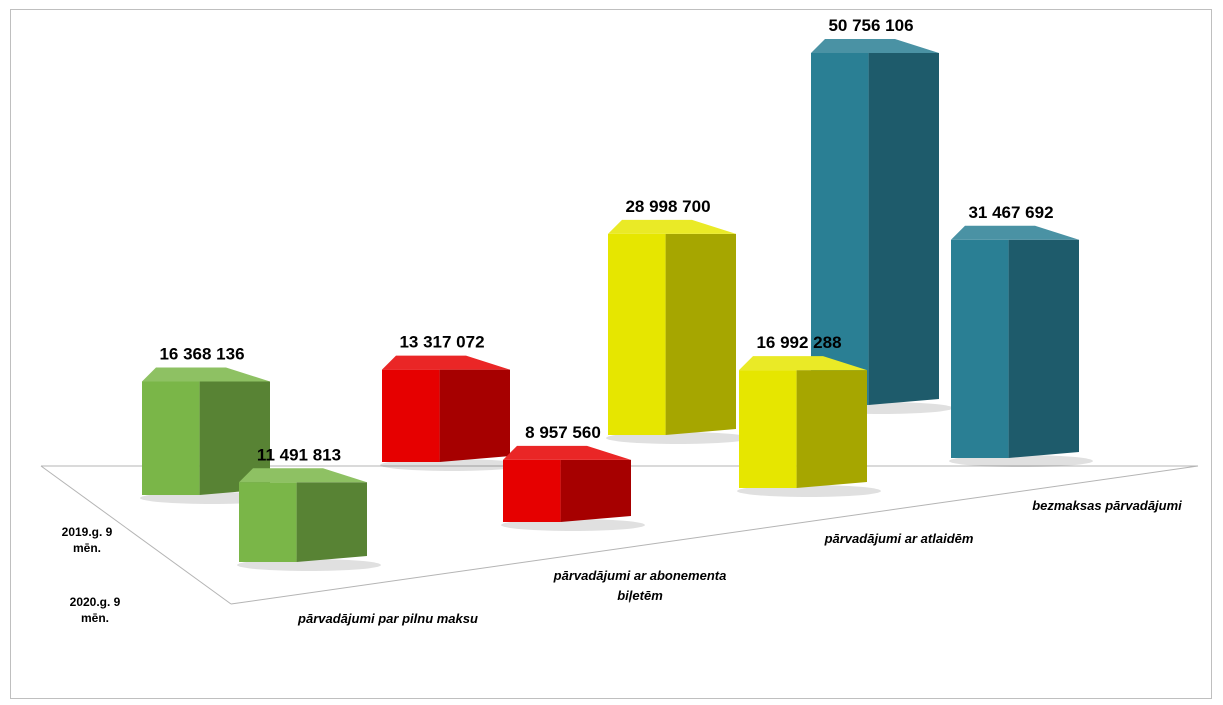 The width and height of the screenshot is (1223, 705). Describe the element at coordinates (299, 454) in the screenshot. I see `value-label-2020-cat1: 11 491 813` at that location.